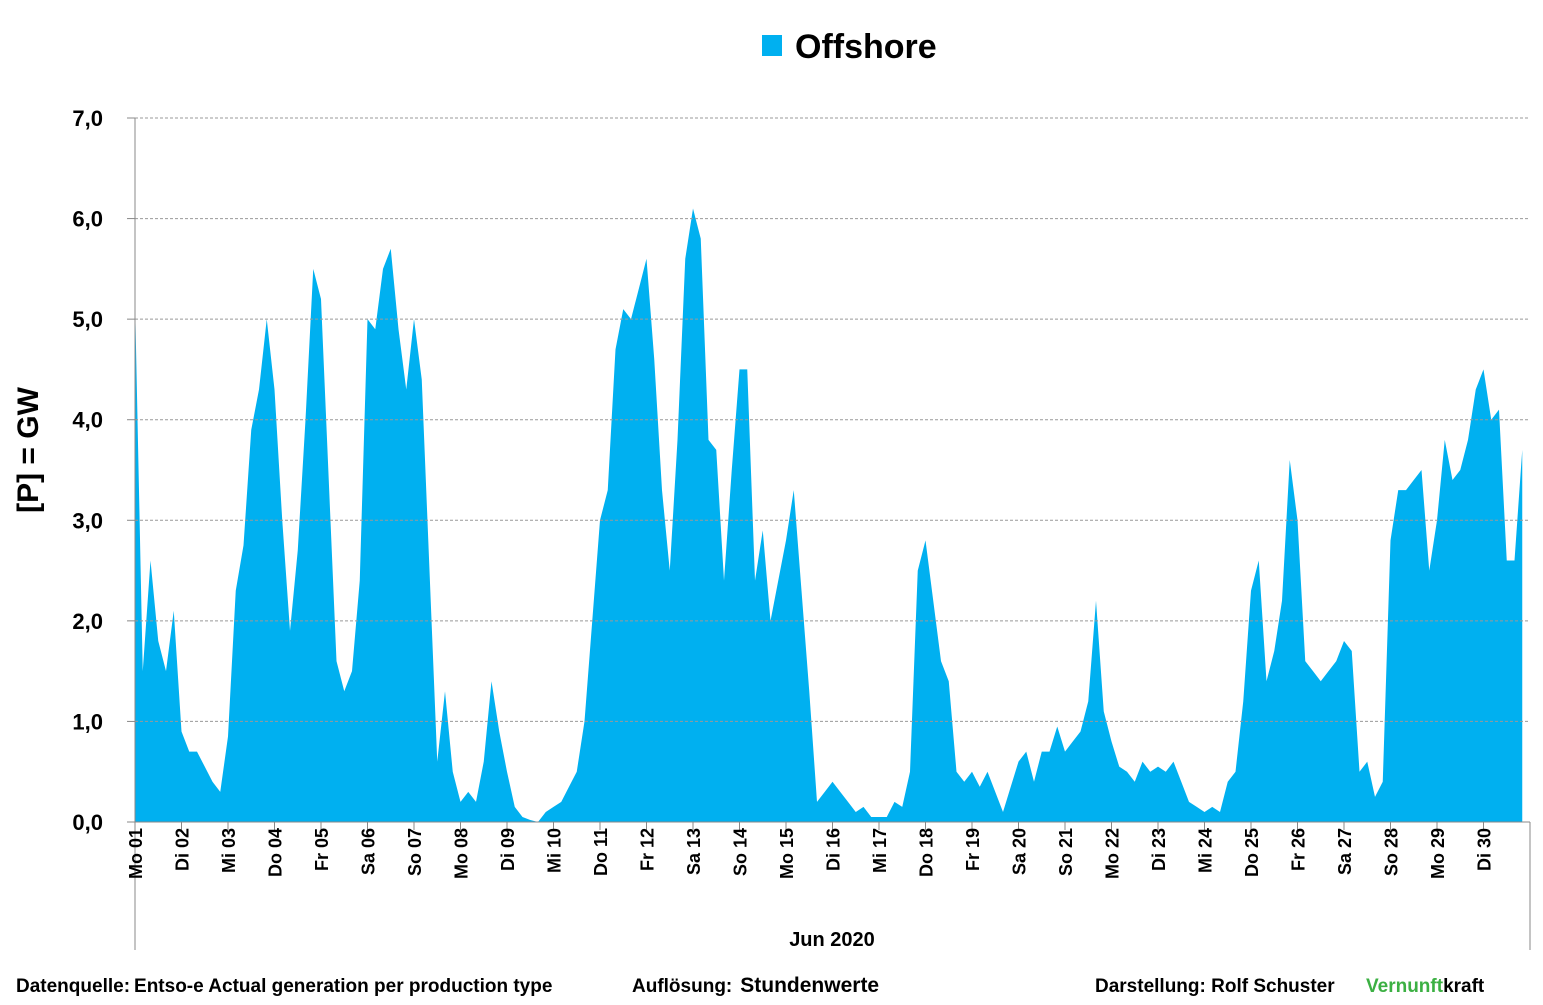 Image resolution: width=1543 pixels, height=1005 pixels. I want to click on x-tick-label: So 28, so click(1392, 852).